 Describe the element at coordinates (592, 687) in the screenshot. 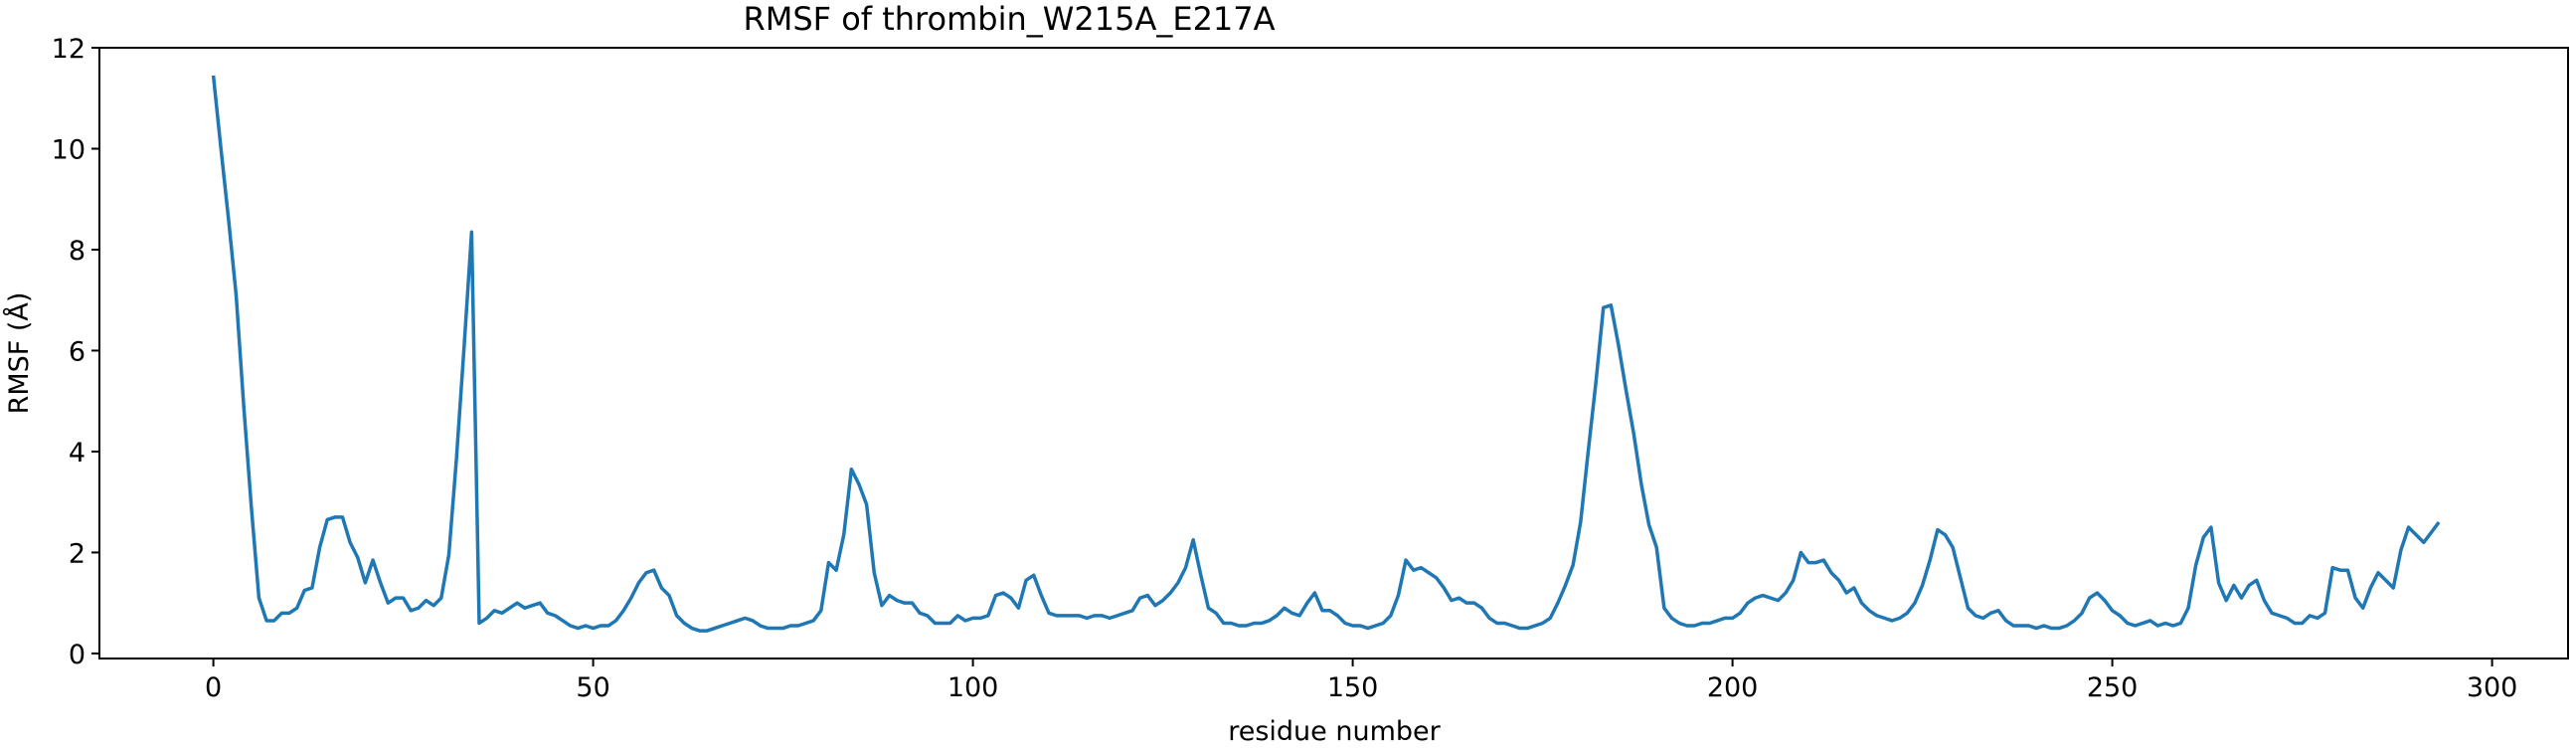

I see `x-tick-label: 50` at that location.